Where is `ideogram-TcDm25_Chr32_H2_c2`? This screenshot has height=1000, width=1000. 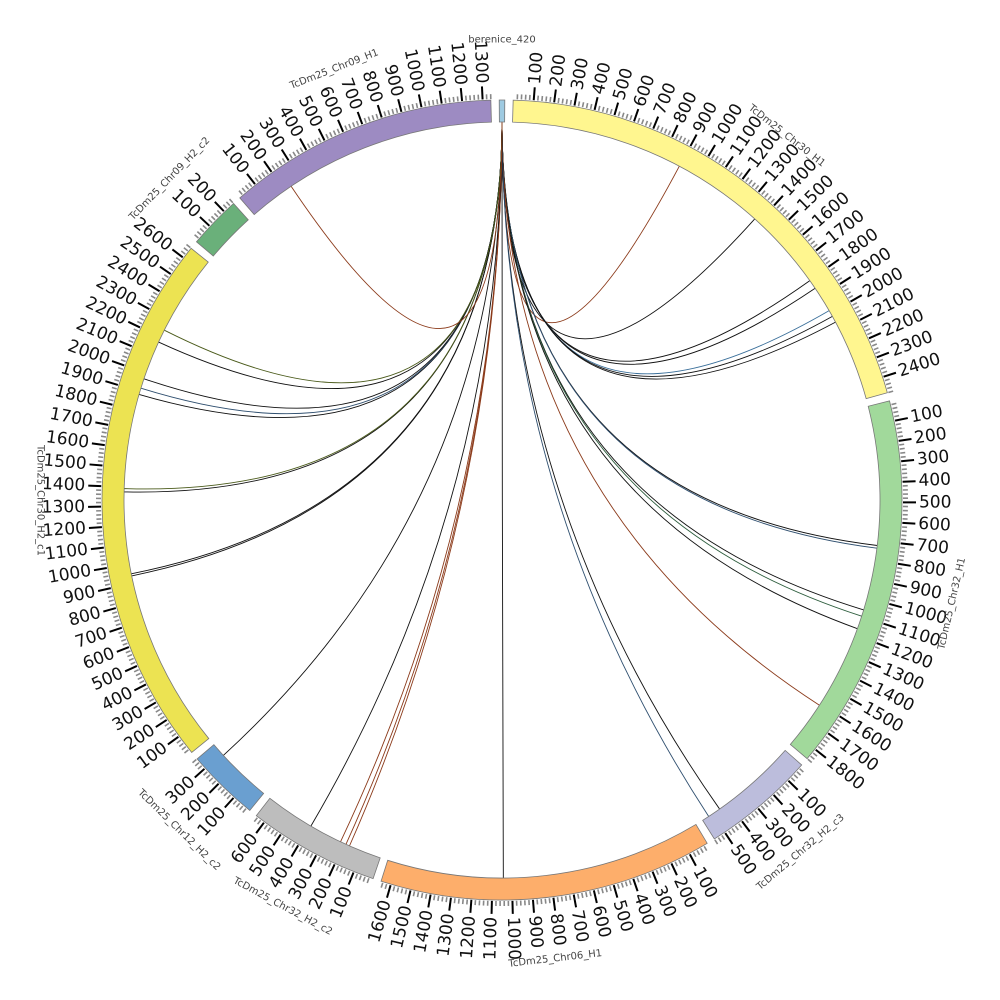 ideogram-TcDm25_Chr32_H2_c2 is located at coordinates (318, 838).